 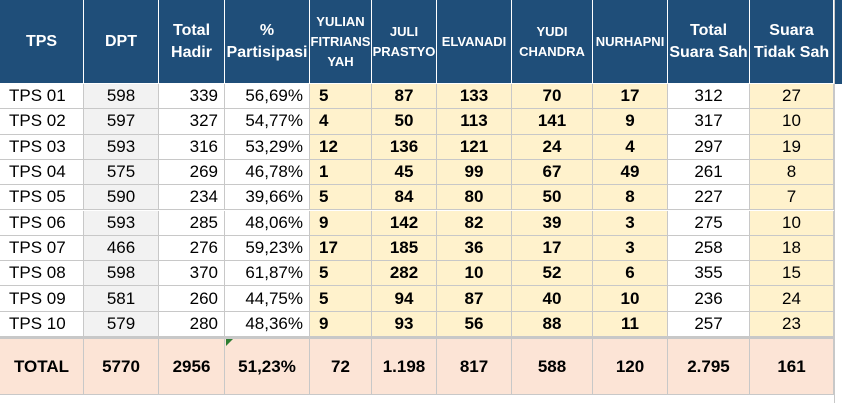 I want to click on cell-sah: 261, so click(x=709, y=172).